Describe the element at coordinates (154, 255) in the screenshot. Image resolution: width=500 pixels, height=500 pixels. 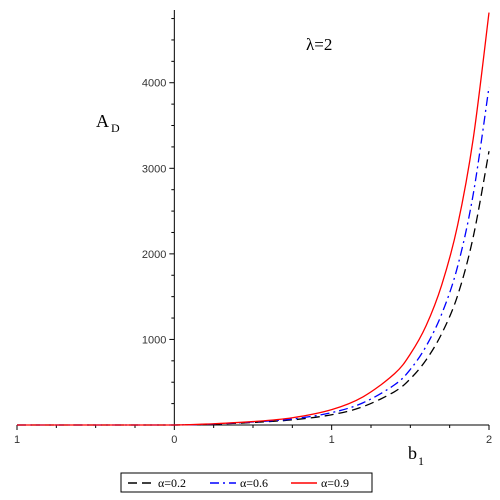
I see `y-tick-label: 2000` at that location.